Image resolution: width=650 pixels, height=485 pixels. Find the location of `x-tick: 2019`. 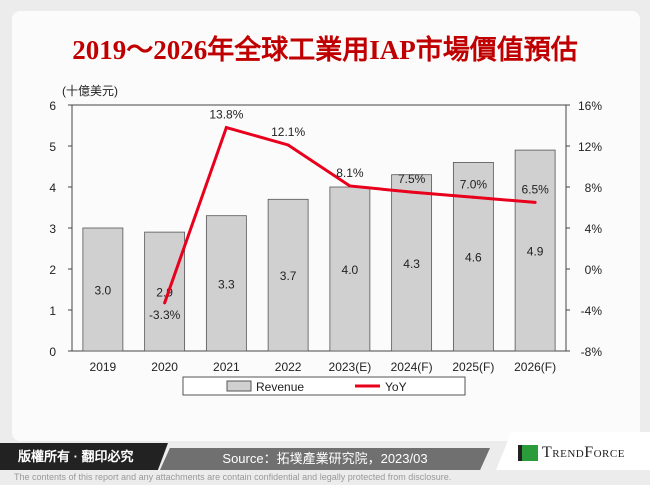

x-tick: 2019 is located at coordinates (103, 367).